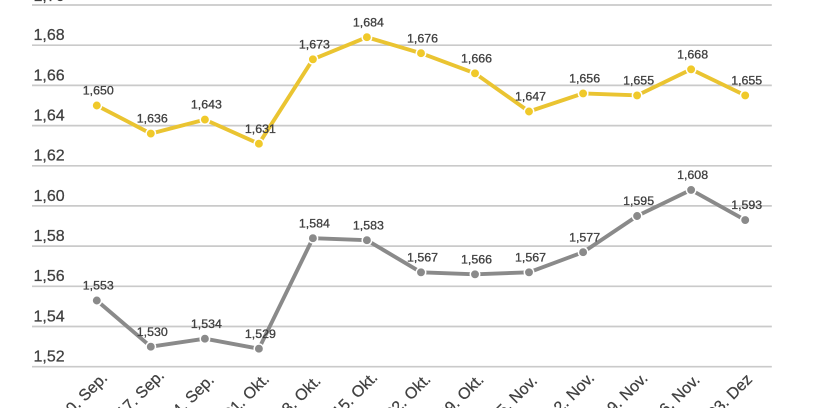  I want to click on svg-text: 1,676, so click(422, 38).